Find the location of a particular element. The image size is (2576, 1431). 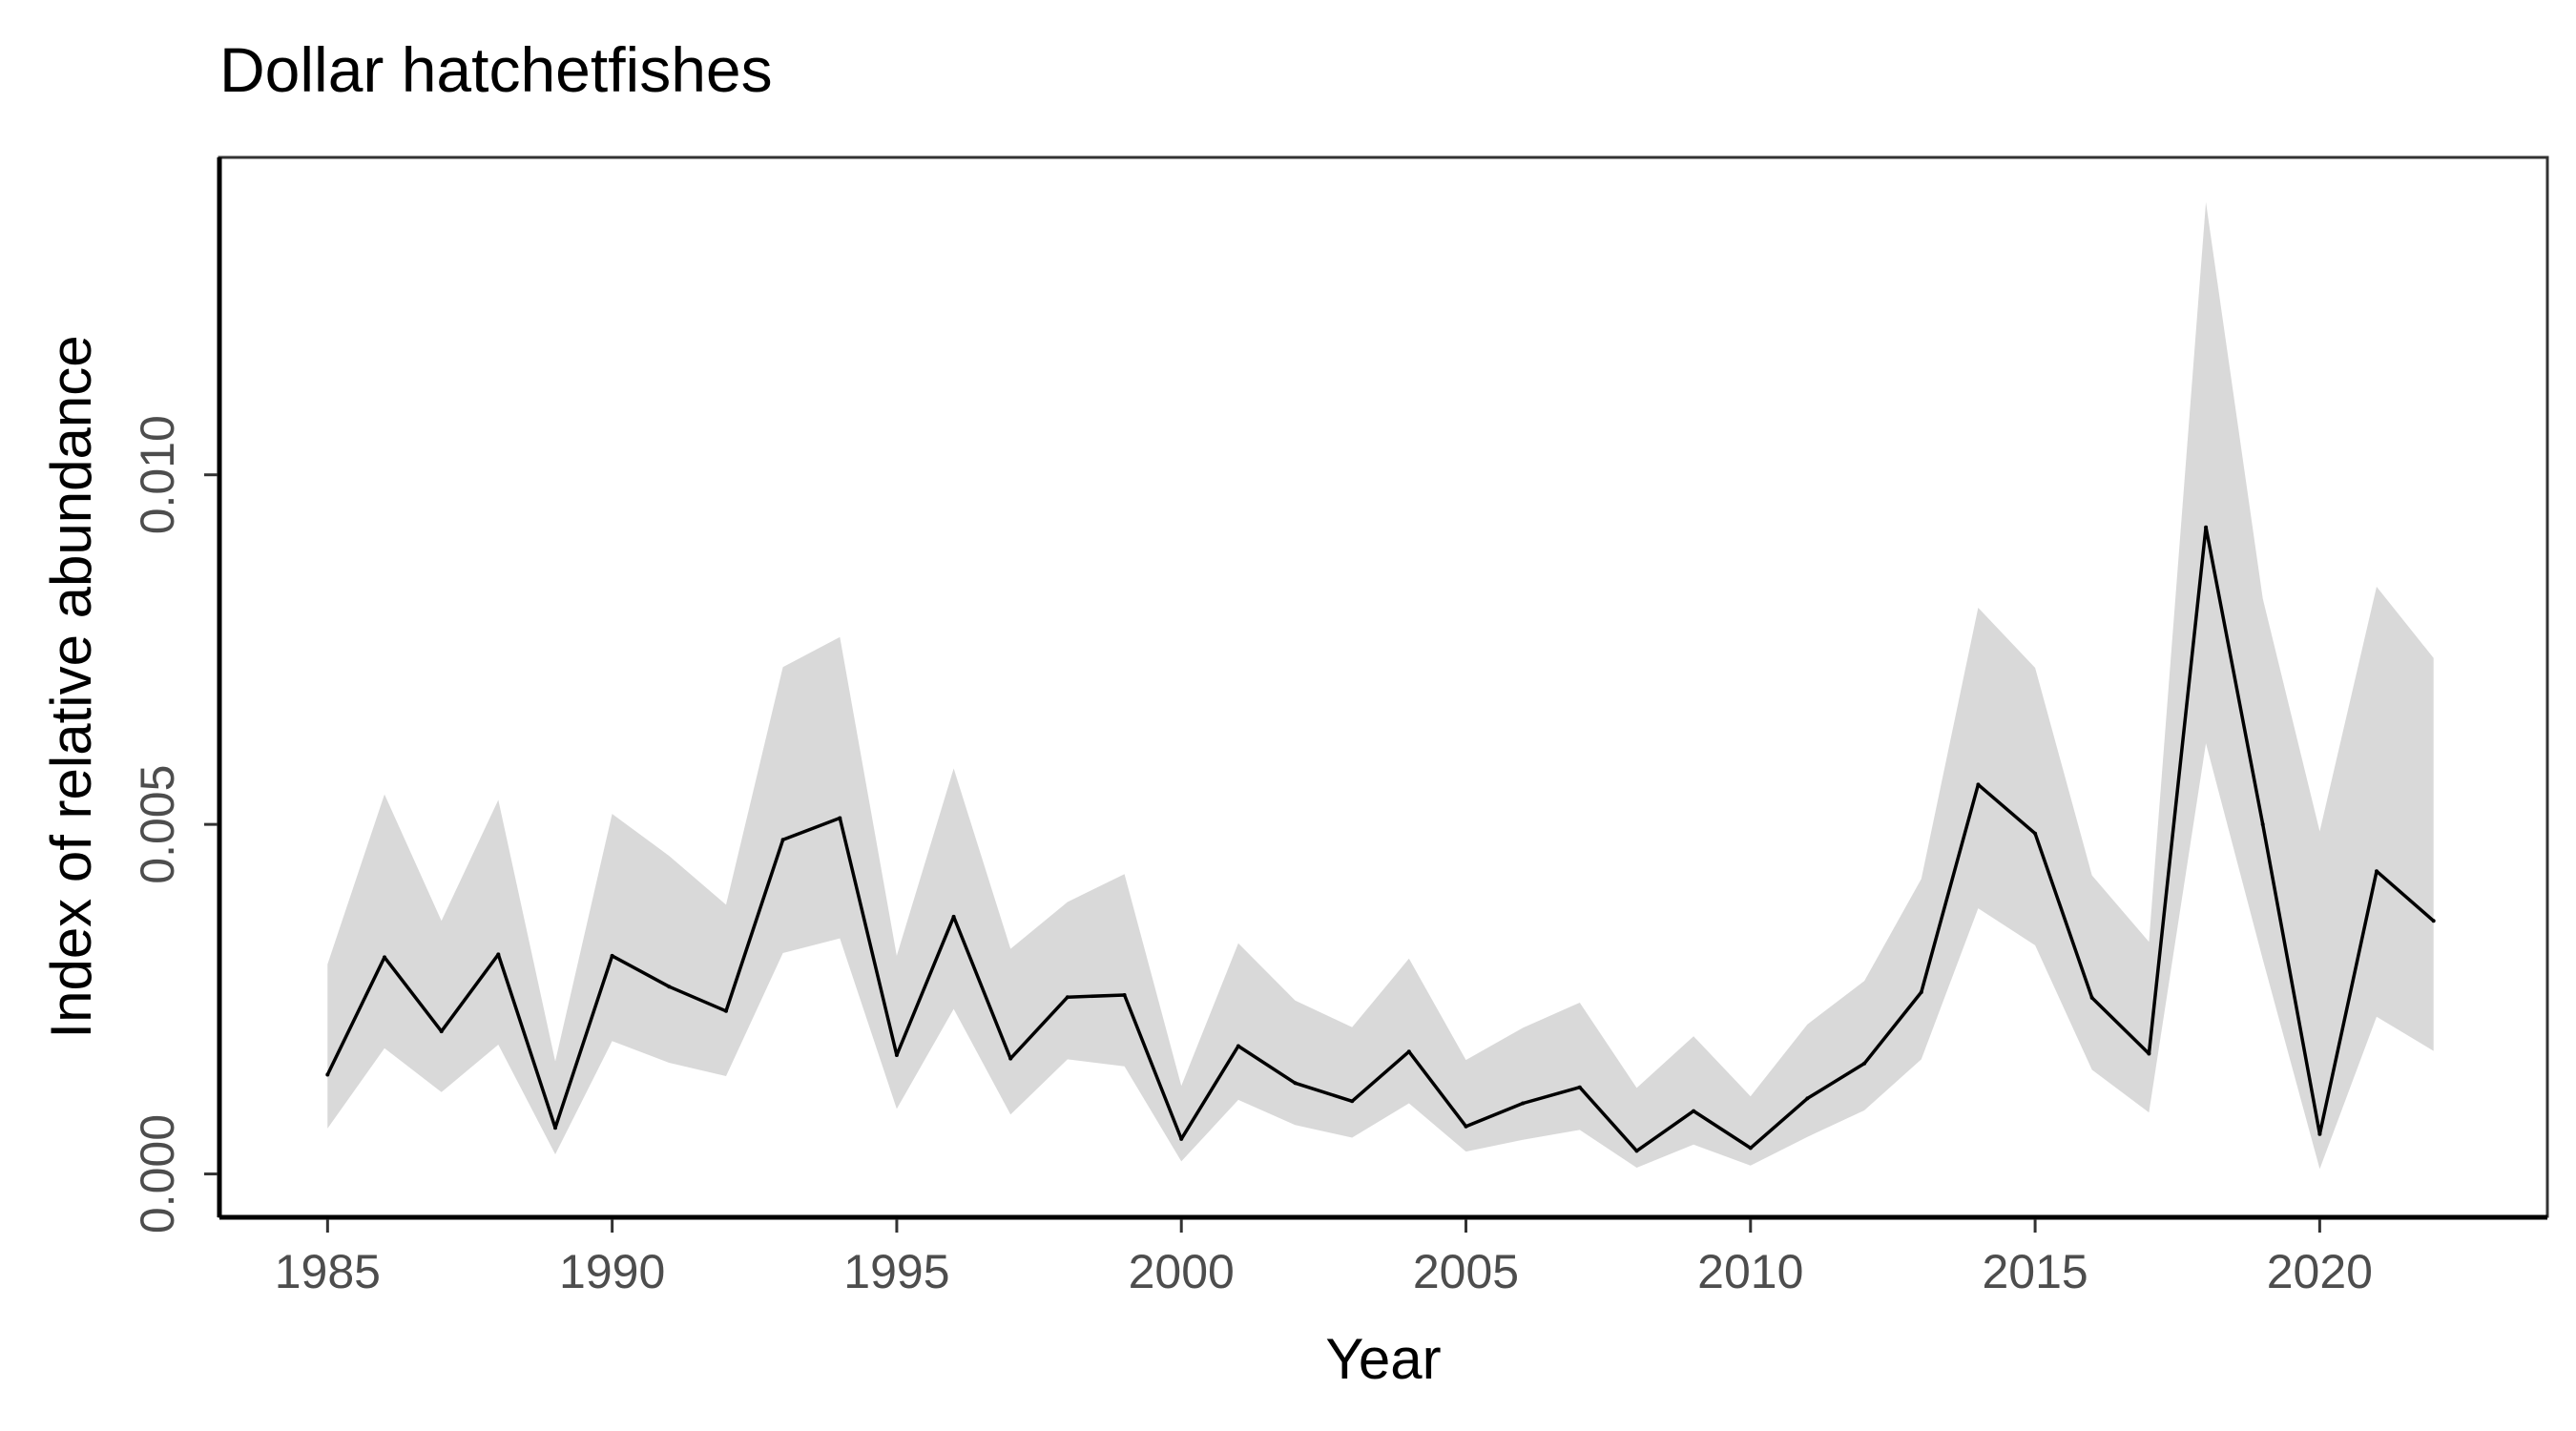

y-axis-ticks: 0.000 0.005 0.010 is located at coordinates (174, 824).